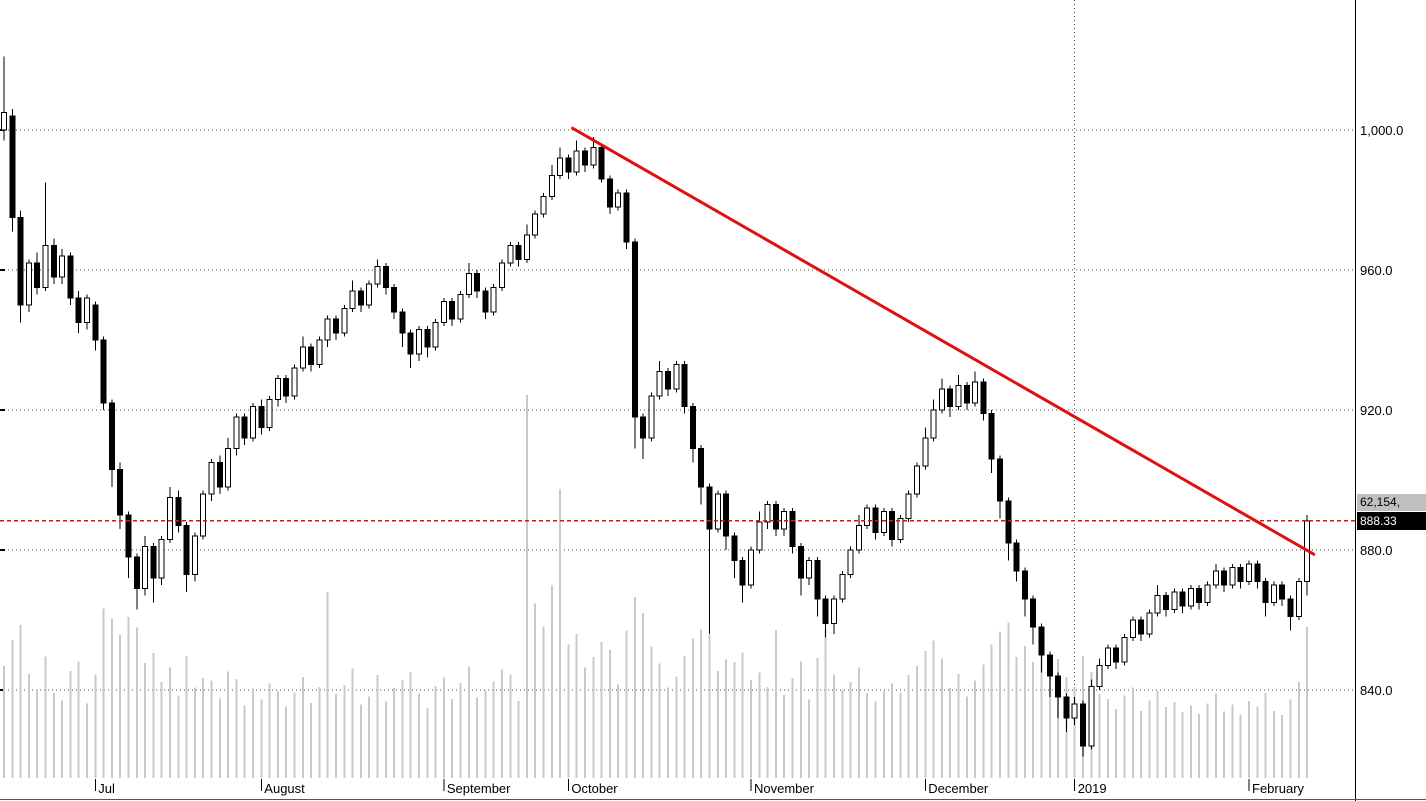 This screenshot has width=1426, height=801. Describe the element at coordinates (1391, 520) in the screenshot. I see `last-price-badge: 888.33` at that location.